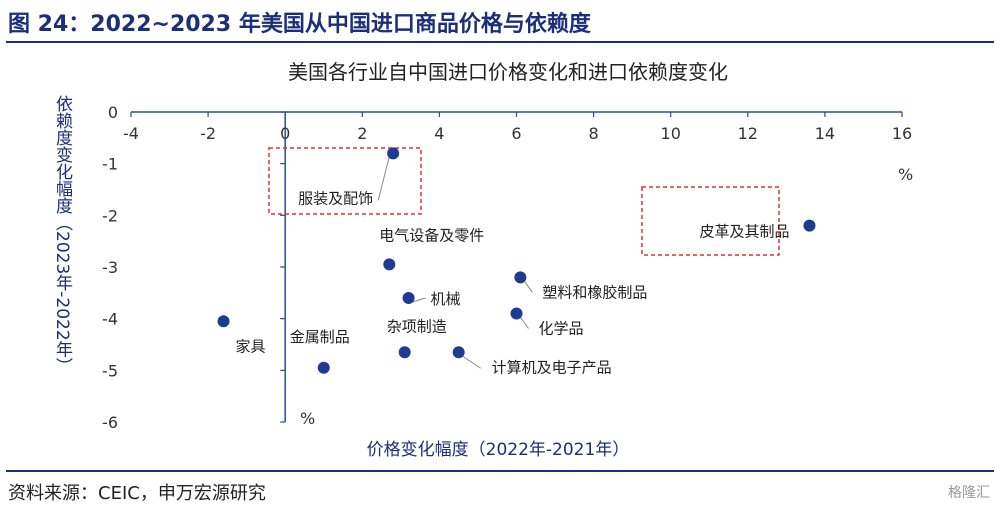  I want to click on y-axis-title: 依赖度变化幅度（2023年-2022年）, so click(62, 235).